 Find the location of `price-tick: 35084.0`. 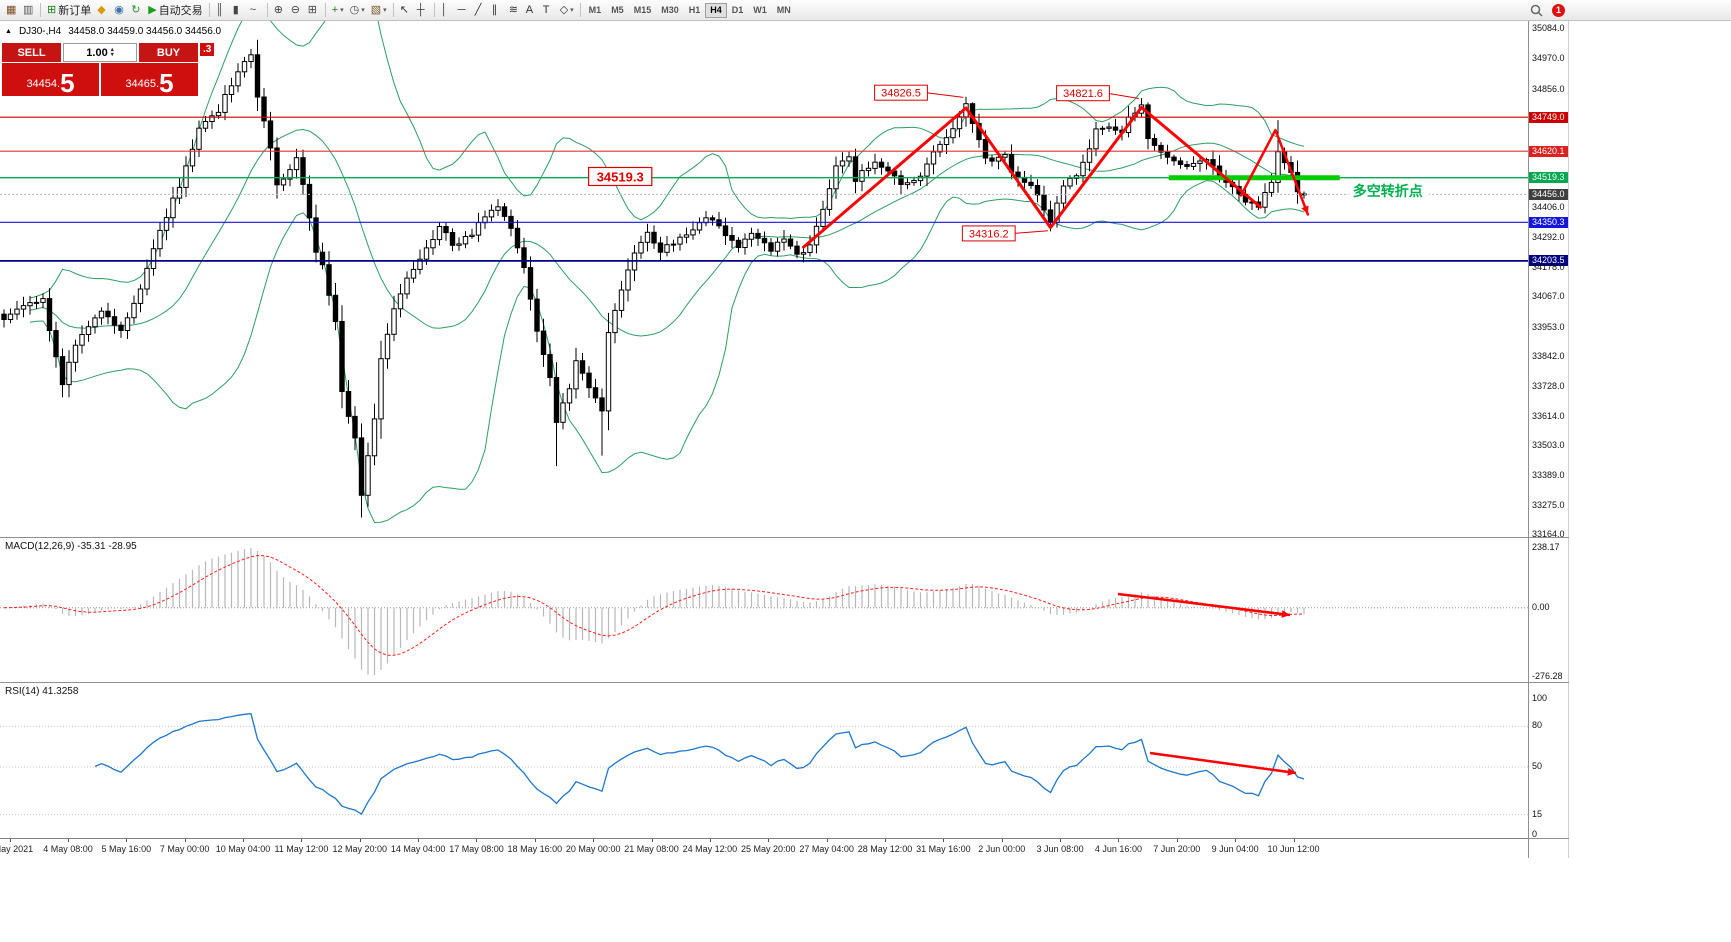

price-tick: 35084.0 is located at coordinates (1548, 28).